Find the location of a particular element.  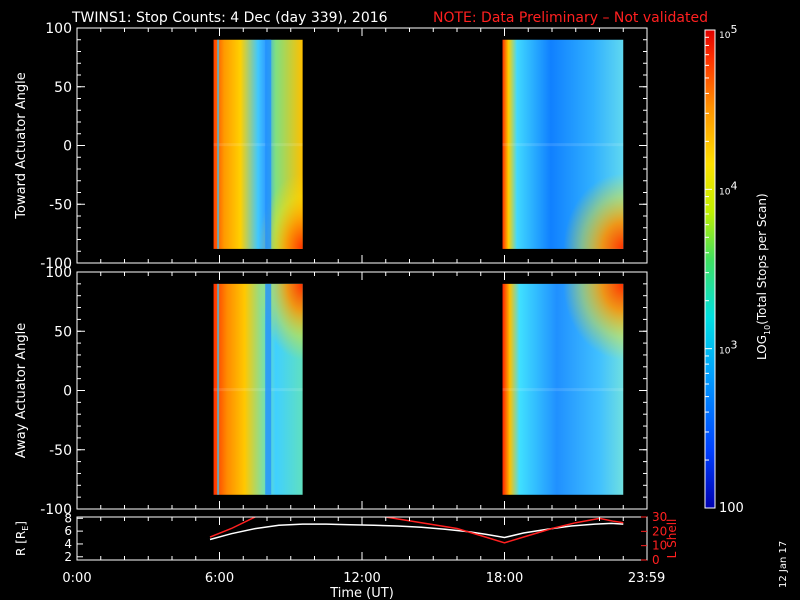

orbit-left-tick-label: 4 is located at coordinates (68, 544).